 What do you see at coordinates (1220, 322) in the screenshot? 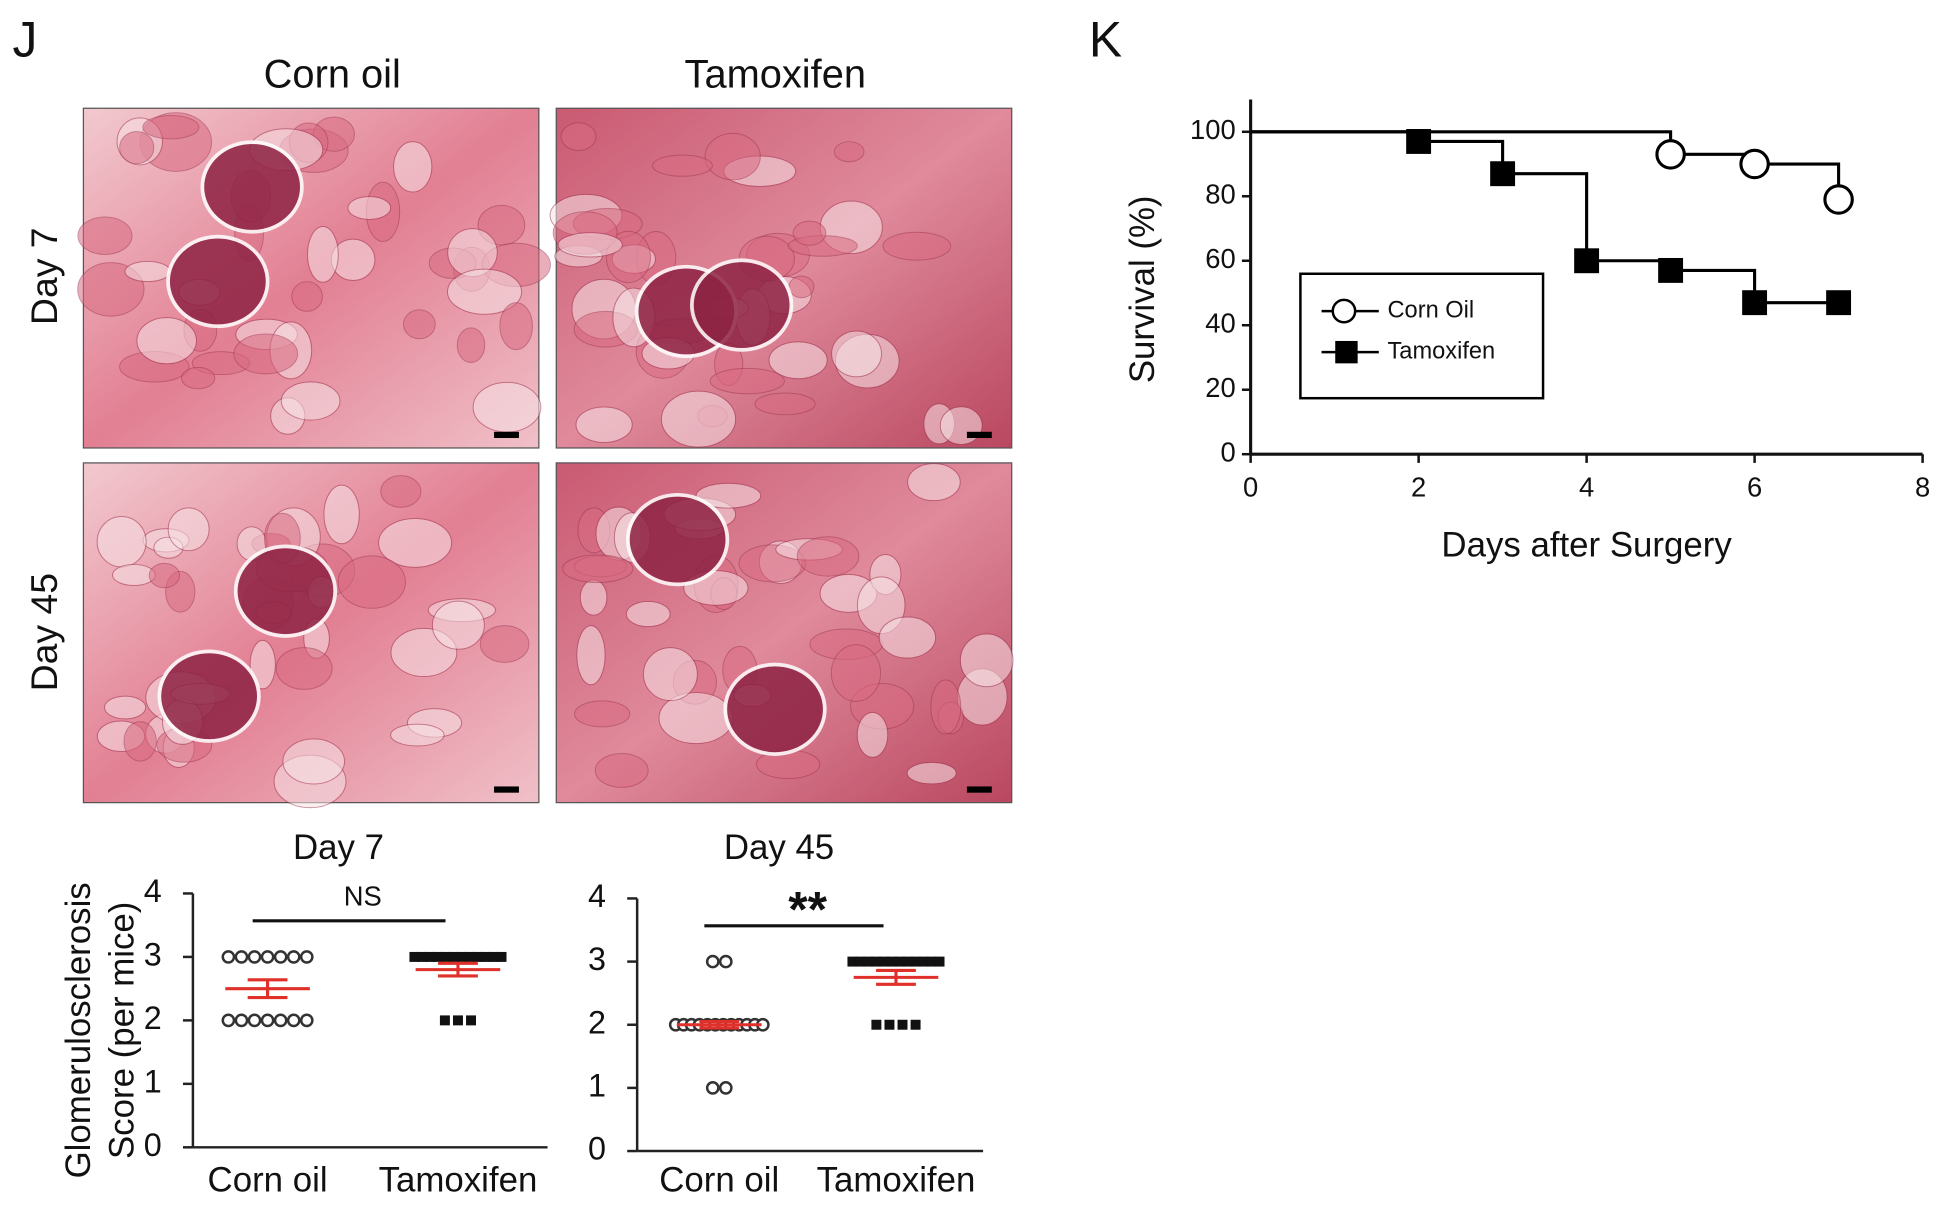
I see `y-tick-label: 40` at bounding box center [1220, 322].